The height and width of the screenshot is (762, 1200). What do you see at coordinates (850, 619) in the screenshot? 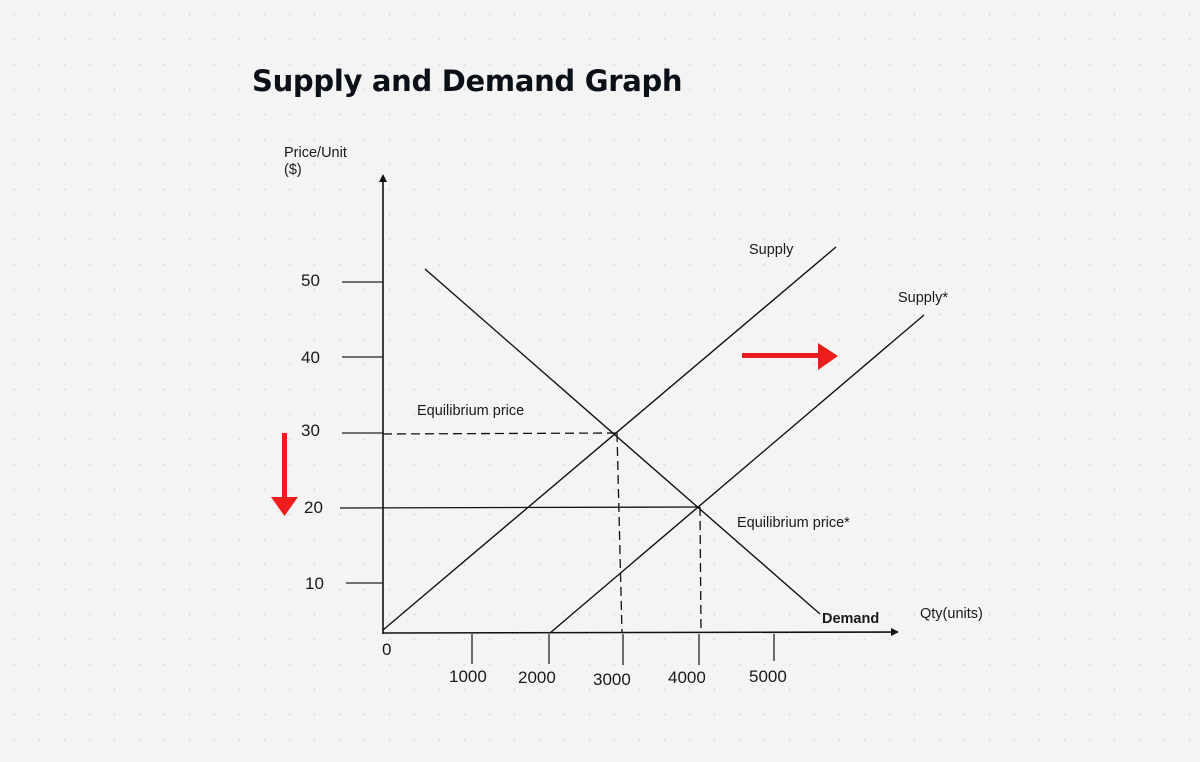
I see `demand-label: Demand` at bounding box center [850, 619].